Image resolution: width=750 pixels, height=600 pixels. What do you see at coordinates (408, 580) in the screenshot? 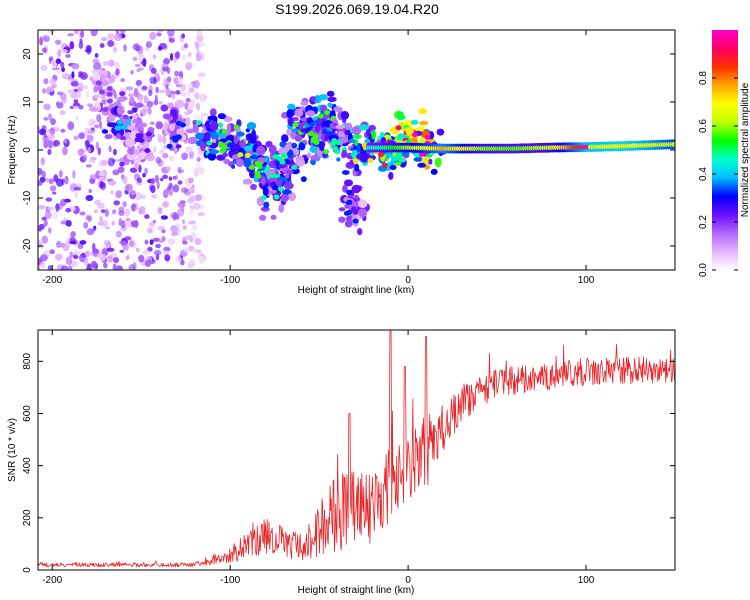
I see `snr-xtick-label: 0` at bounding box center [408, 580].